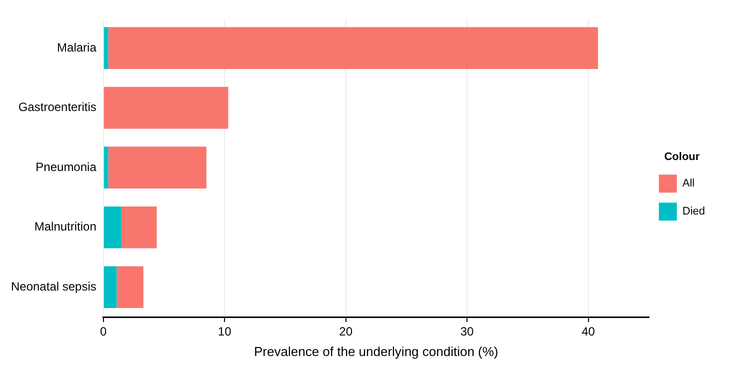 This screenshot has height=372, width=733. Describe the element at coordinates (104, 331) in the screenshot. I see `x-tick-label: 0` at that location.